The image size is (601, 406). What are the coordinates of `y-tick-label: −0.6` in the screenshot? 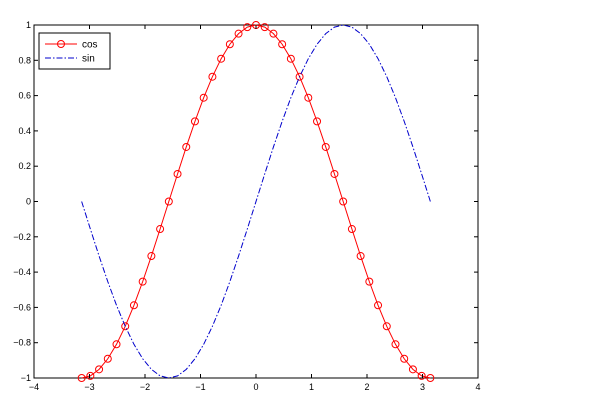 It's located at (22, 307).